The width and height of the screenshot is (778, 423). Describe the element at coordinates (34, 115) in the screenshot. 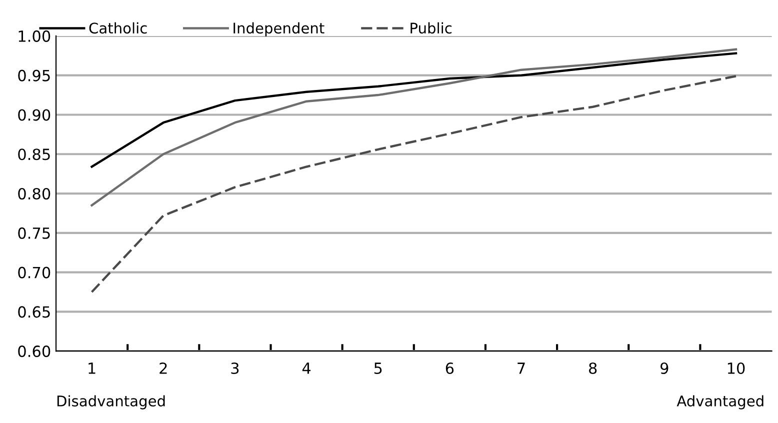

I see `y-tick-label: 0.90` at that location.